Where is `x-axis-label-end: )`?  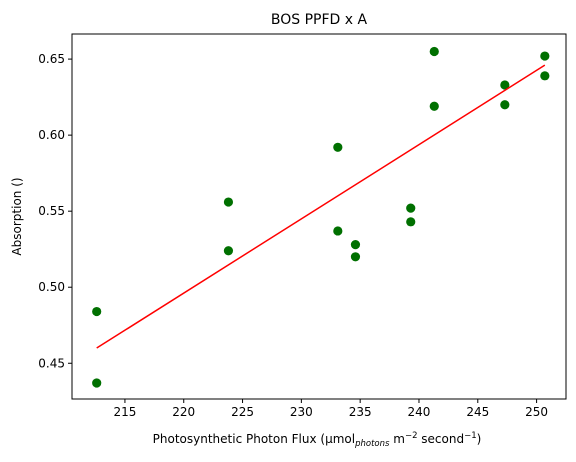 x-axis-label-end: ) is located at coordinates (479, 439).